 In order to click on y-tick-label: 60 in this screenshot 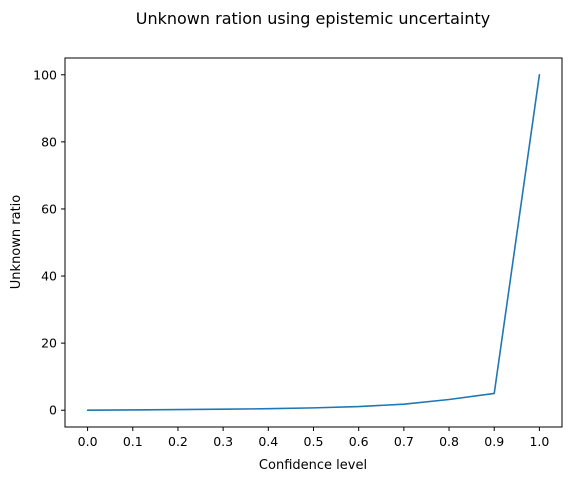, I will do `click(49, 208)`.